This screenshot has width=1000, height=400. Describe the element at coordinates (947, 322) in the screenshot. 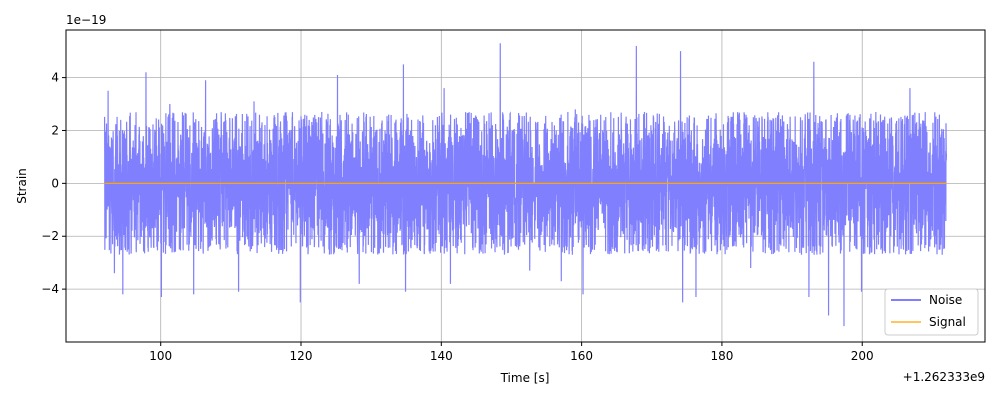

I see `legend-signal-label: Signal` at that location.